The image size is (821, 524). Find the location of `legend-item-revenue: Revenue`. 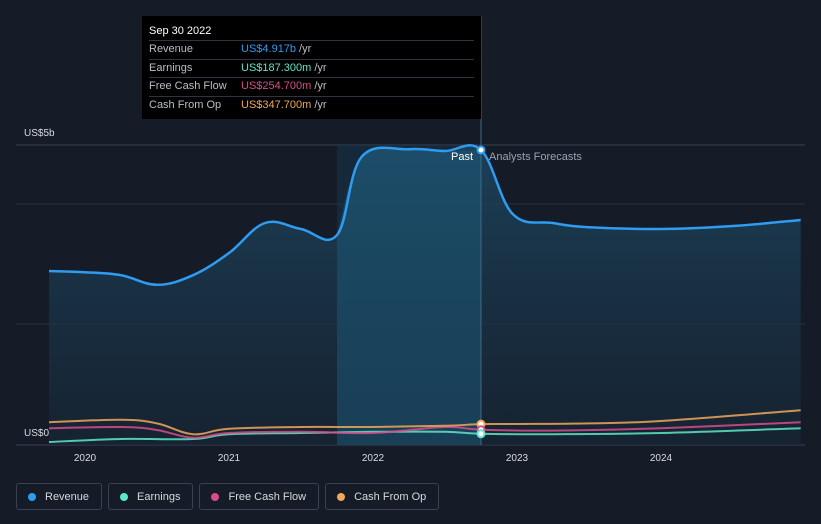

legend-item-revenue: Revenue is located at coordinates (59, 496).